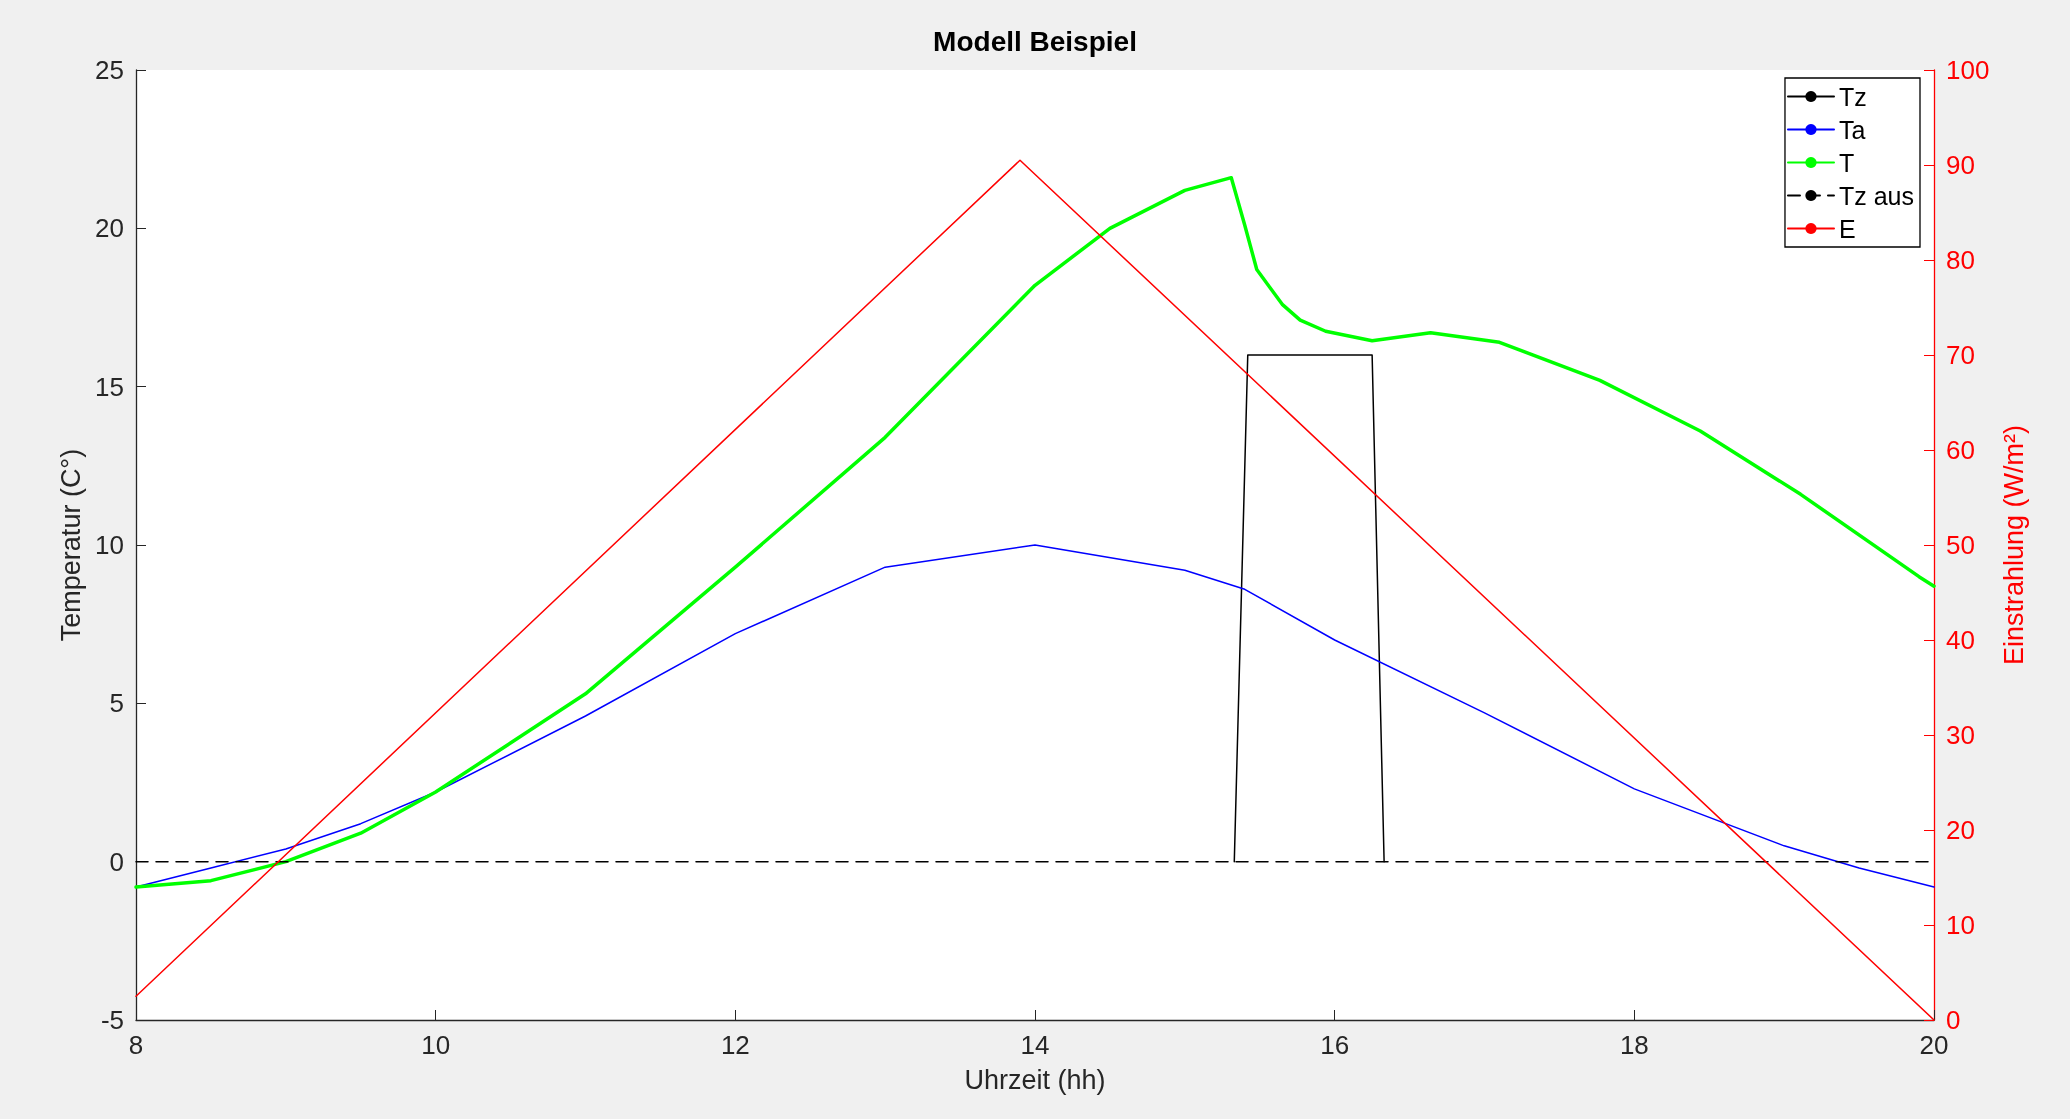  Describe the element at coordinates (109, 70) in the screenshot. I see `y-tick-label: 25` at that location.